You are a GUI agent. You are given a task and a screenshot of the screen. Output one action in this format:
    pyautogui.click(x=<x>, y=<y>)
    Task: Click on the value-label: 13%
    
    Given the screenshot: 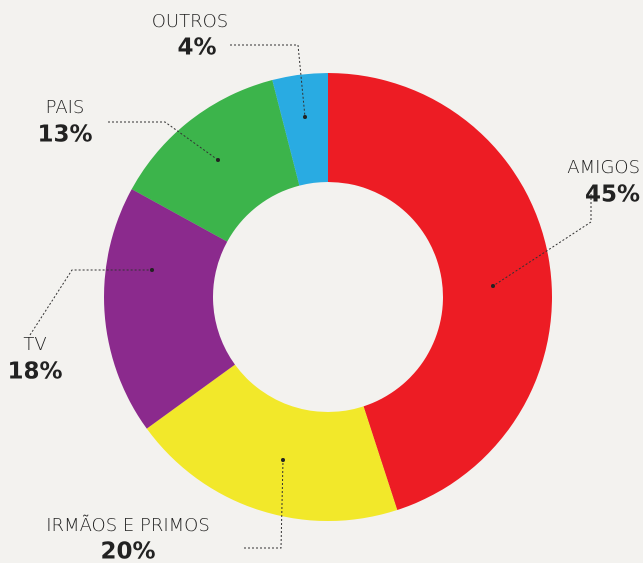 What is the action you would take?
    pyautogui.click(x=64, y=135)
    